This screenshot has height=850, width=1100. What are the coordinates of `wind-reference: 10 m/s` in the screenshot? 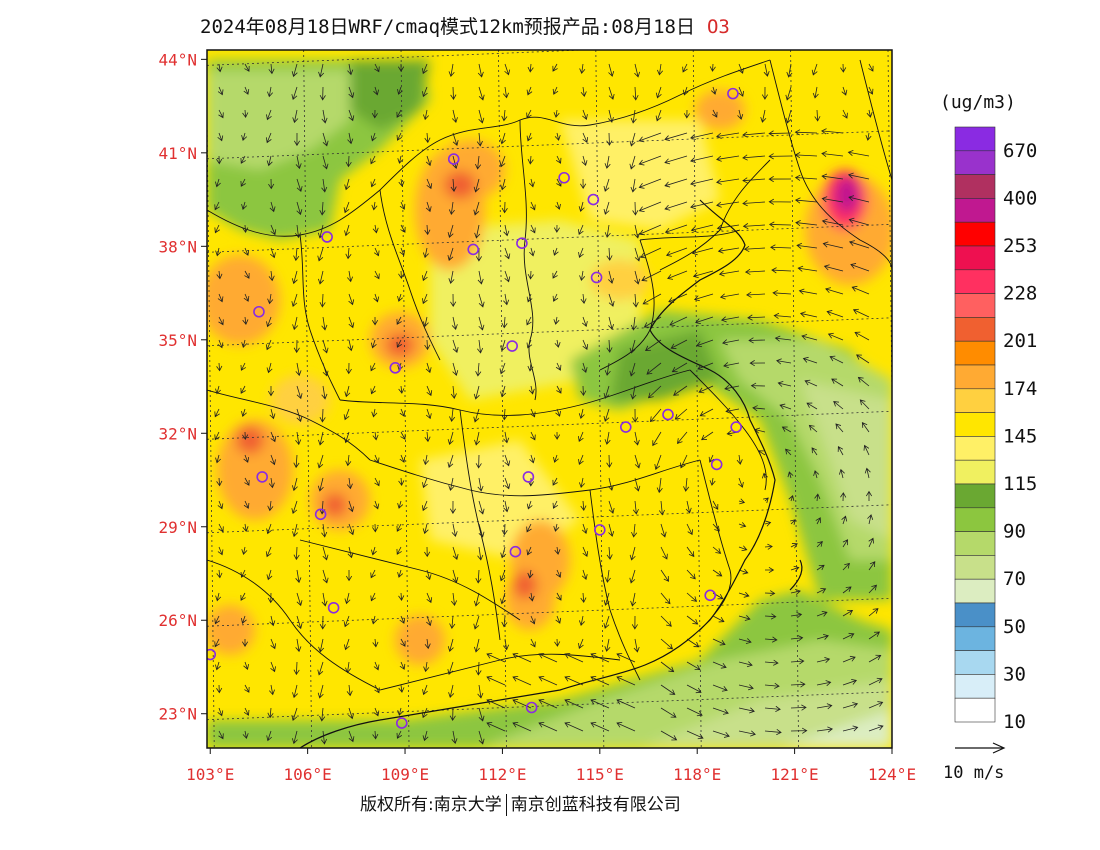 It's located at (974, 762).